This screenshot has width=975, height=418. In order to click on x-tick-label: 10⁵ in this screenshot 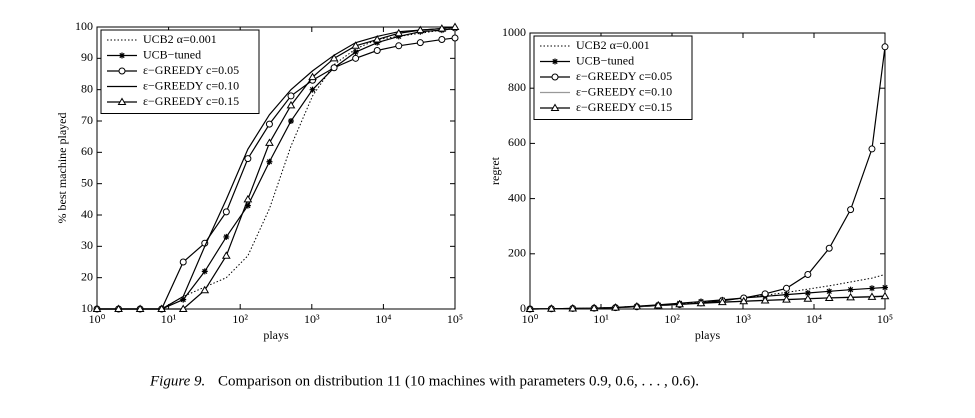, I will do `click(885, 319)`.